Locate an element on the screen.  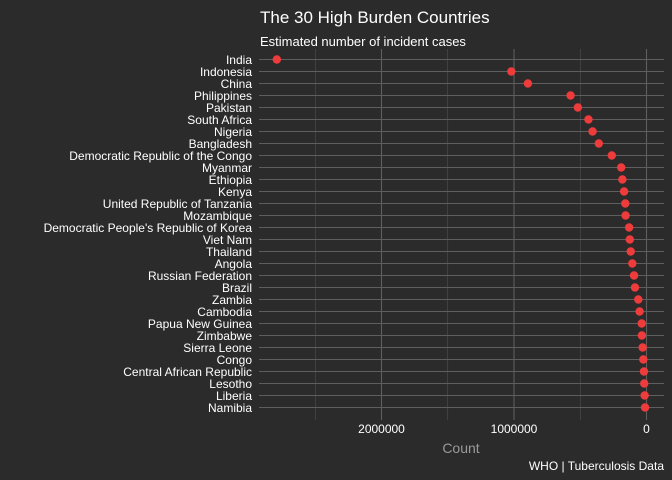
y-tick-label: Kenya is located at coordinates (235, 192).